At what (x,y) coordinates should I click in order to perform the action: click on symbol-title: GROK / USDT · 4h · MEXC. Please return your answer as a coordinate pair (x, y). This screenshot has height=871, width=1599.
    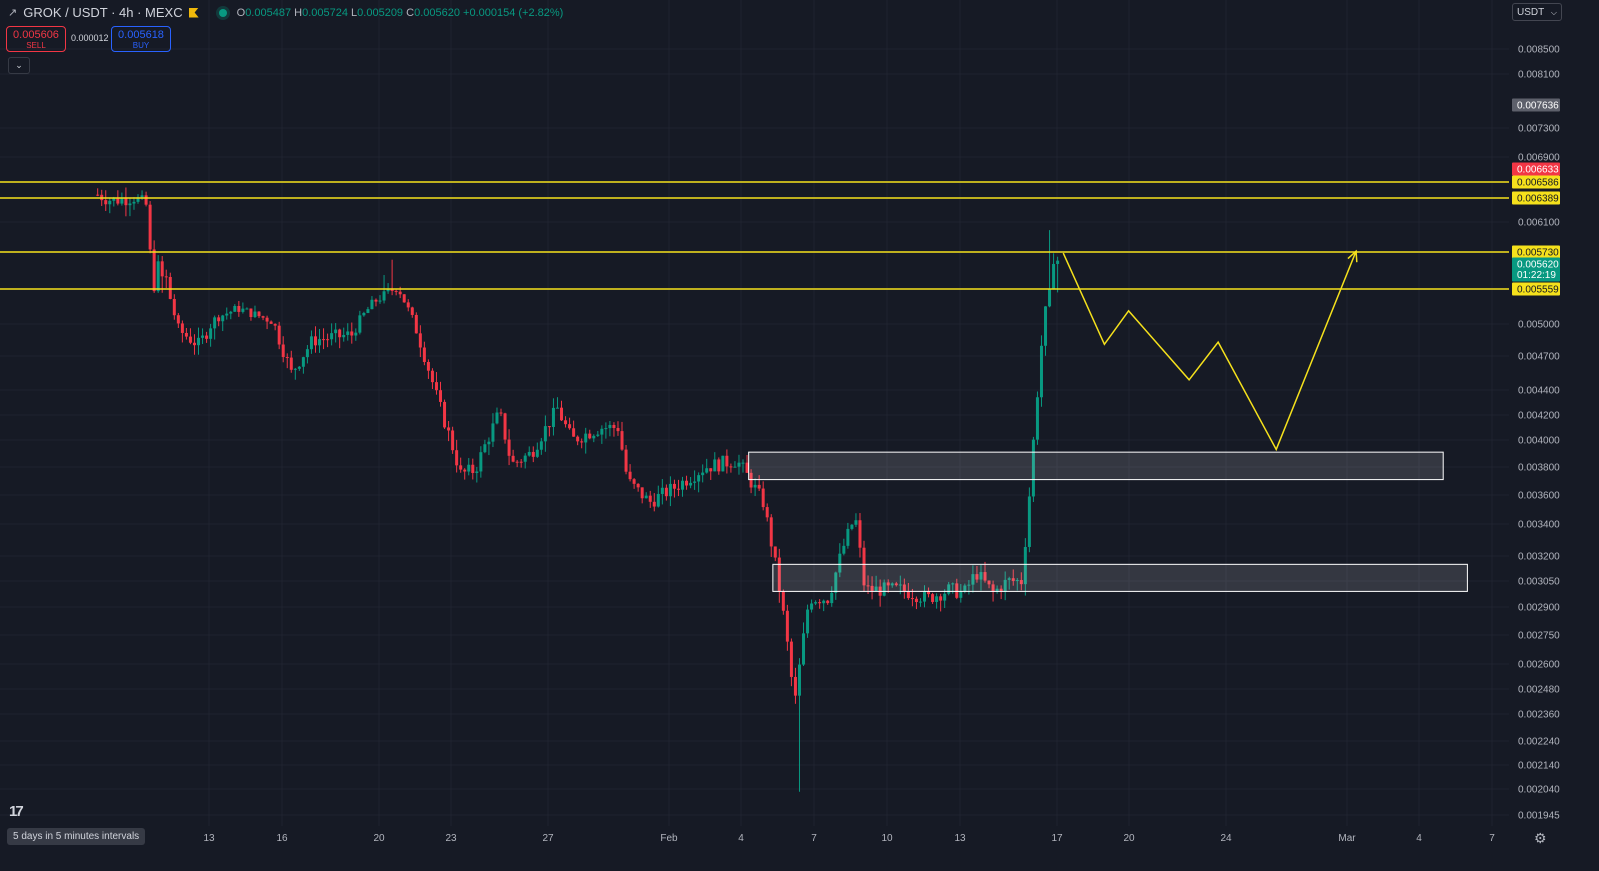
    Looking at the image, I should click on (103, 12).